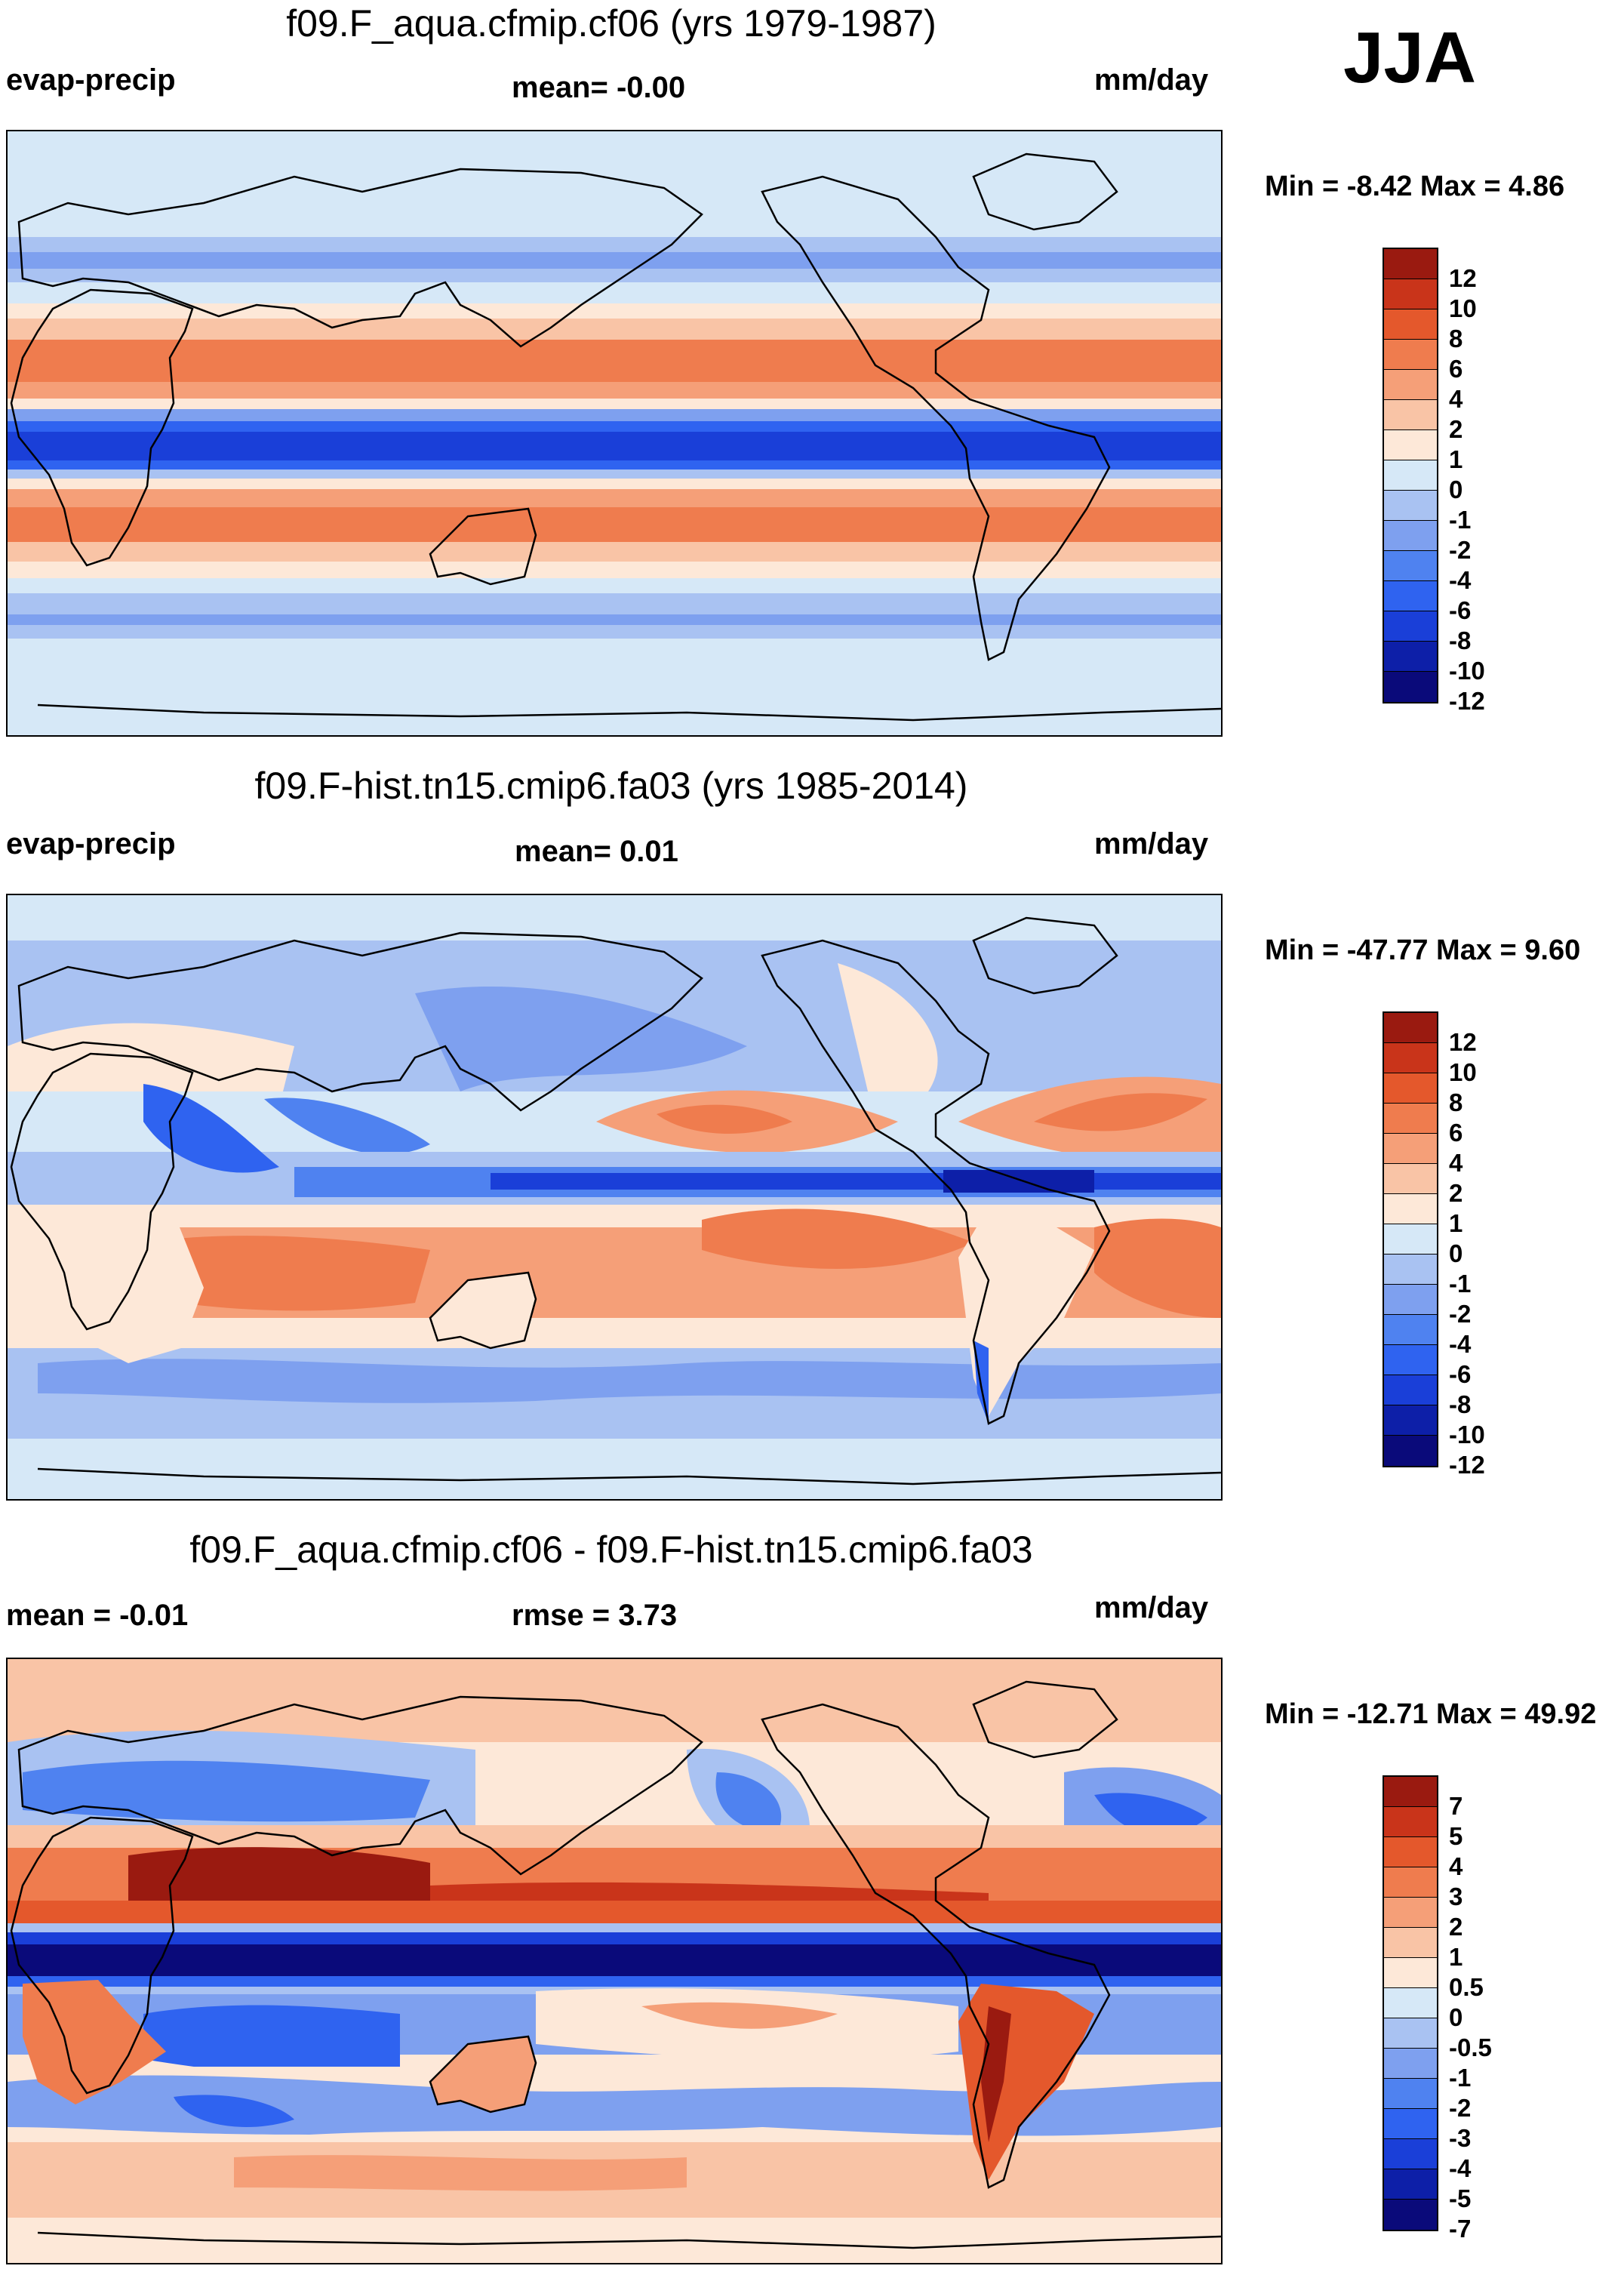 The width and height of the screenshot is (1624, 2272). I want to click on minmax-label: Min = -12.71 Max = 49.92, so click(1431, 1714).